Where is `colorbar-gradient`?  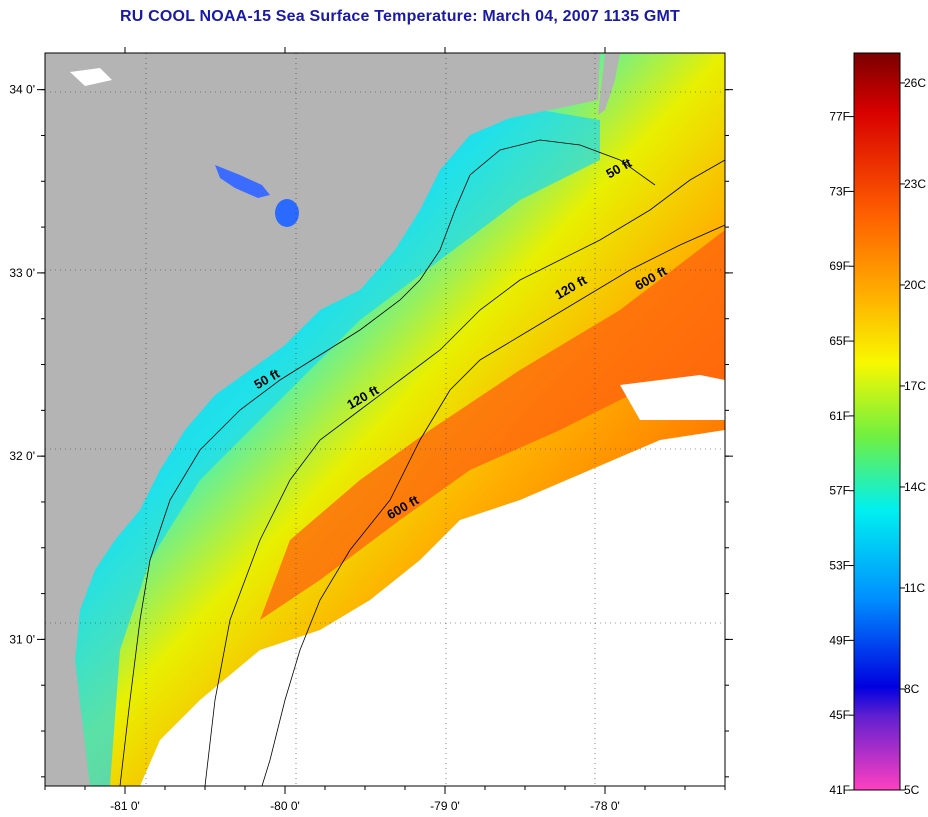 colorbar-gradient is located at coordinates (877, 421).